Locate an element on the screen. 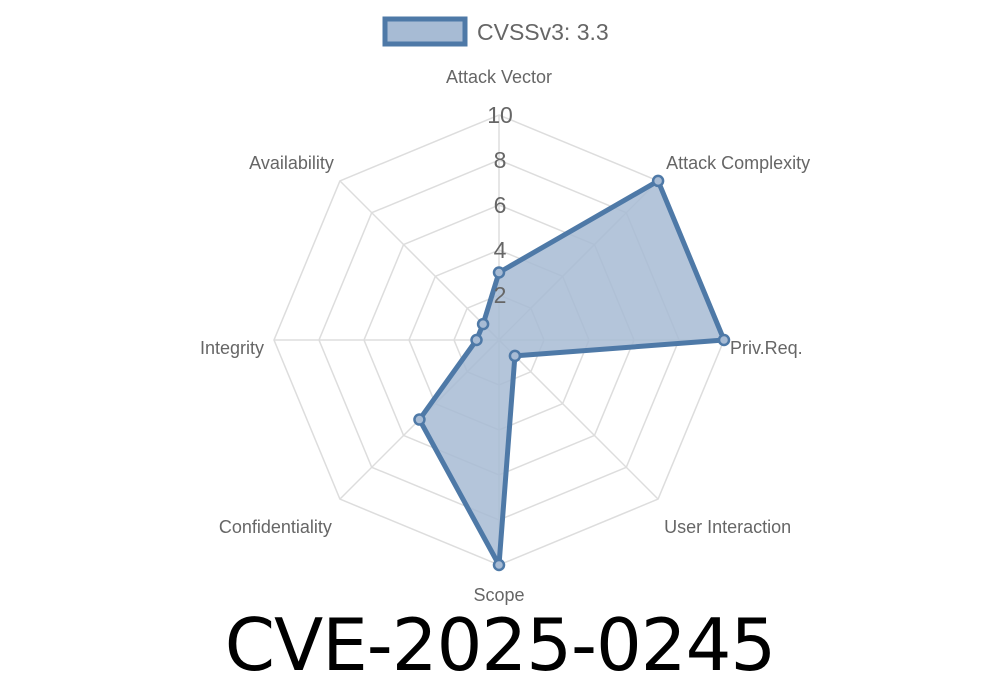  data-point-attack-complexity is located at coordinates (658, 181).